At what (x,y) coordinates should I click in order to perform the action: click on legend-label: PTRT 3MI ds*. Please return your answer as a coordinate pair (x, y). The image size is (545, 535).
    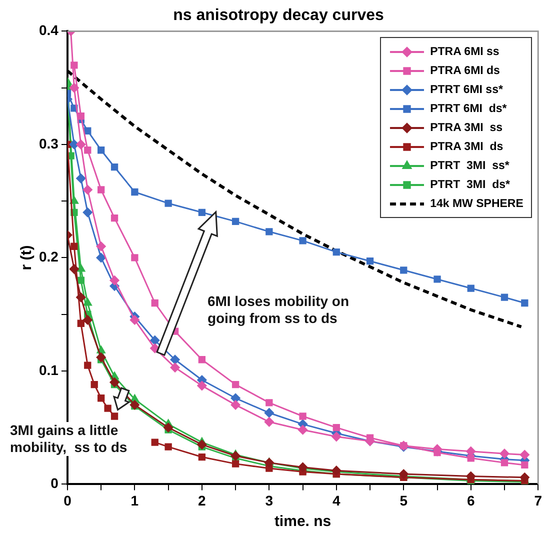
    Looking at the image, I should click on (470, 184).